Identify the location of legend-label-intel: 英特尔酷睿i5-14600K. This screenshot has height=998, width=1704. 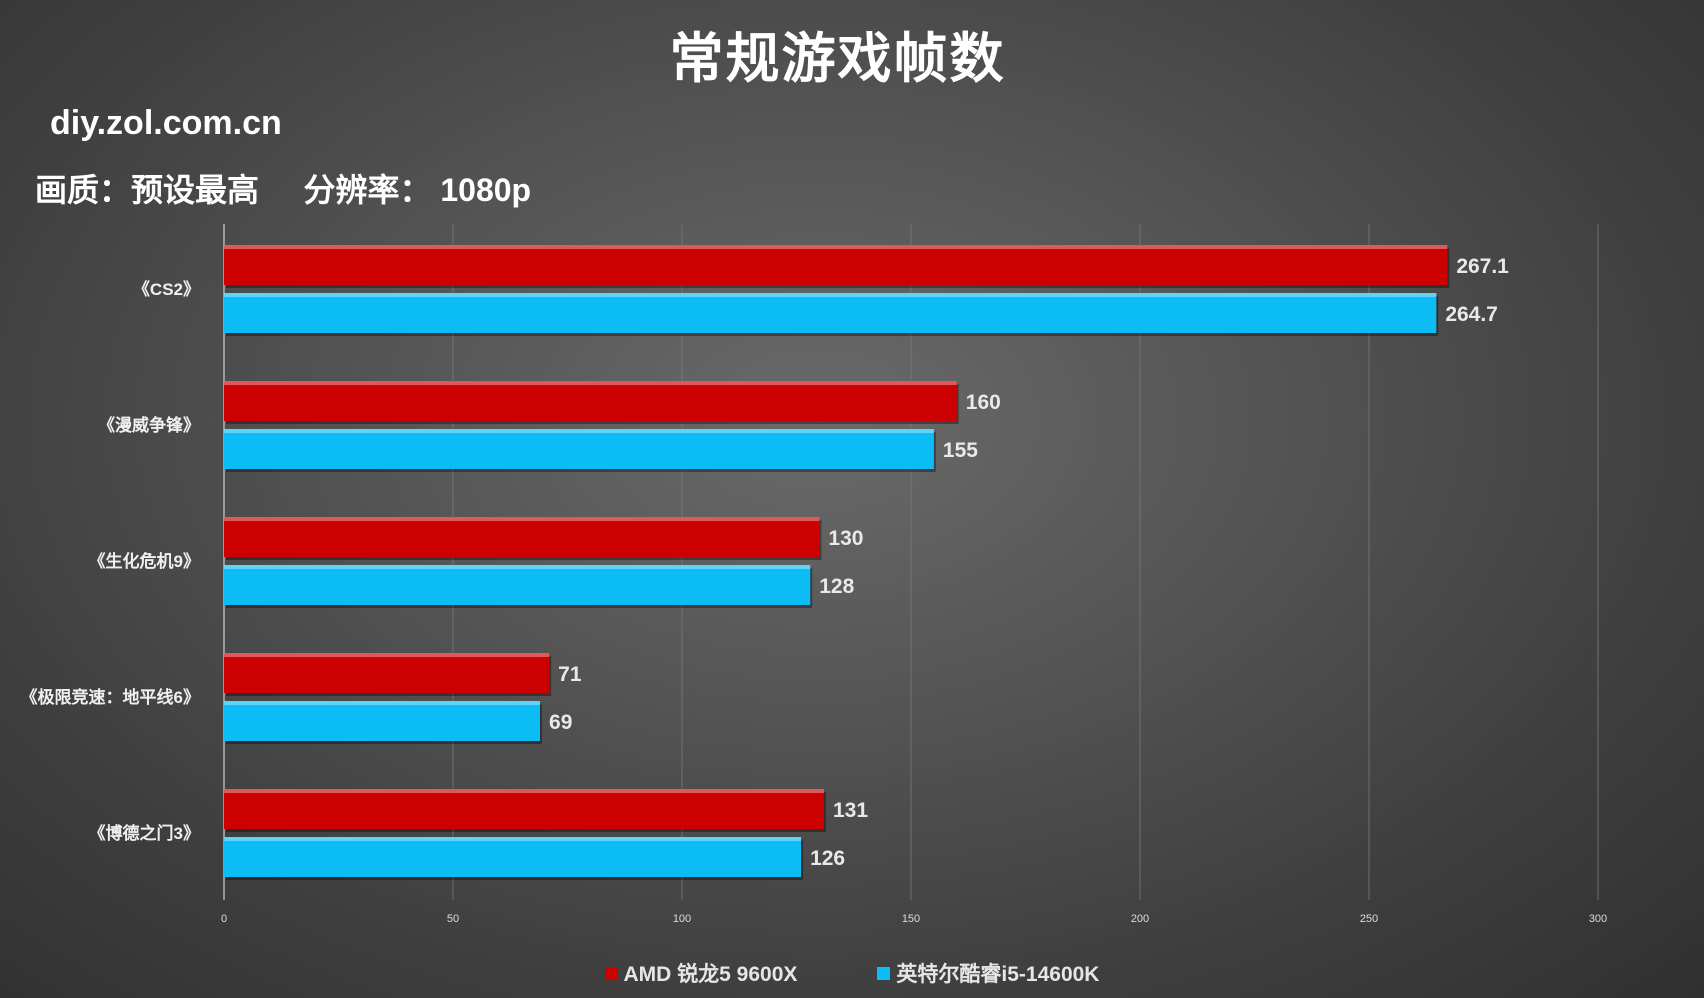
(998, 974).